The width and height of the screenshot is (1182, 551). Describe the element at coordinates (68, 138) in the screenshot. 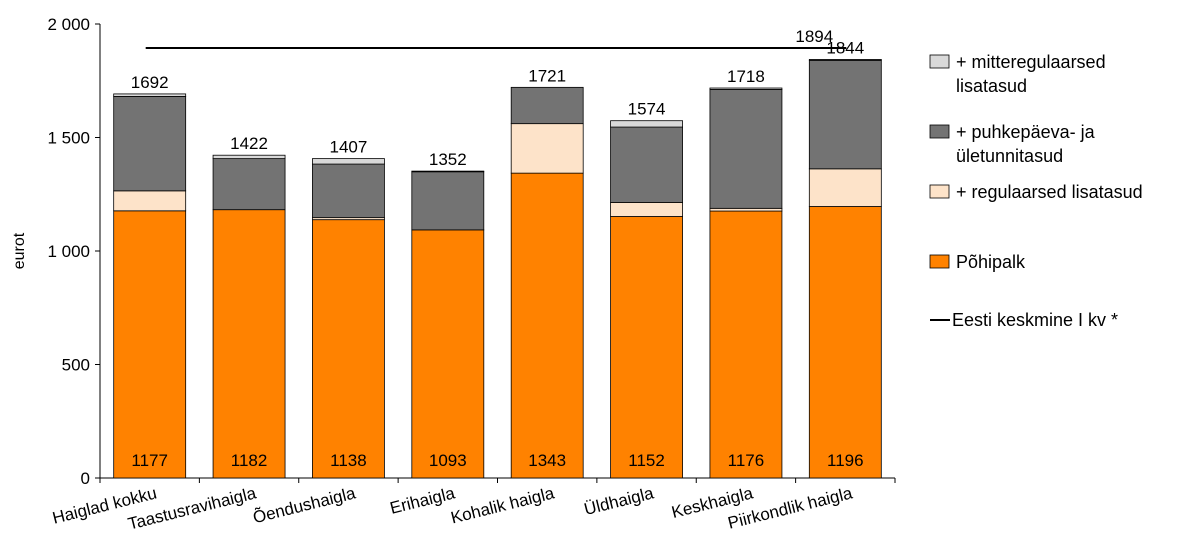

I see `y-tick-label: 1 500` at that location.